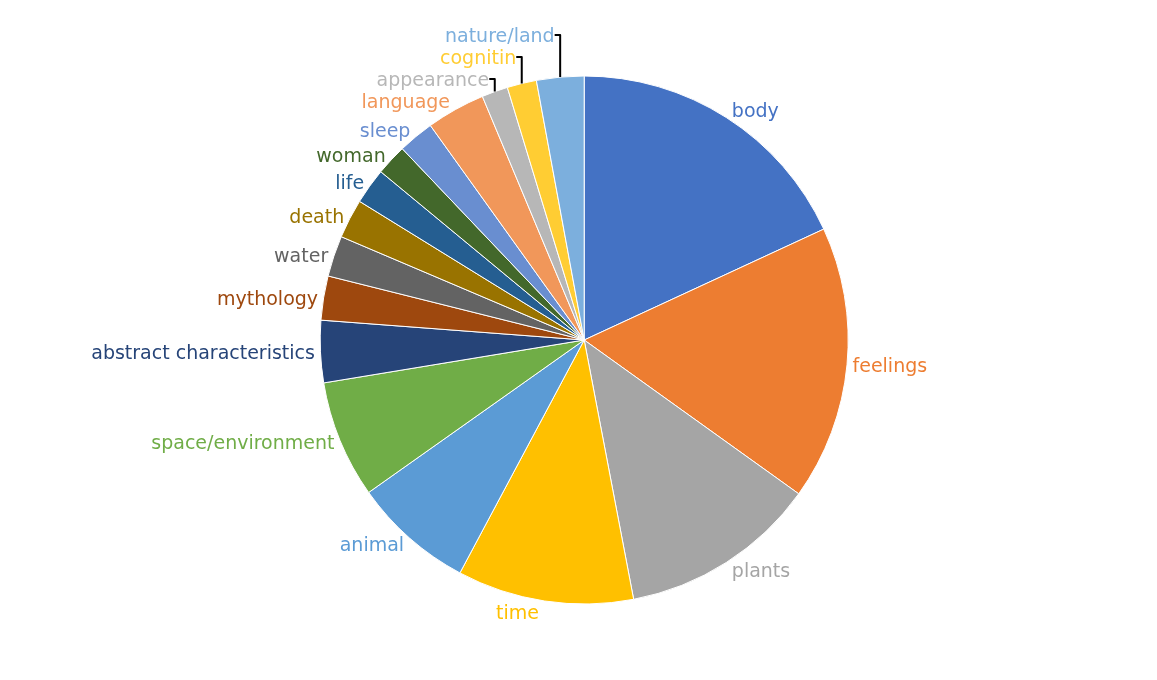 This screenshot has height=680, width=1157. Describe the element at coordinates (351, 154) in the screenshot. I see `slice-label: woman` at that location.